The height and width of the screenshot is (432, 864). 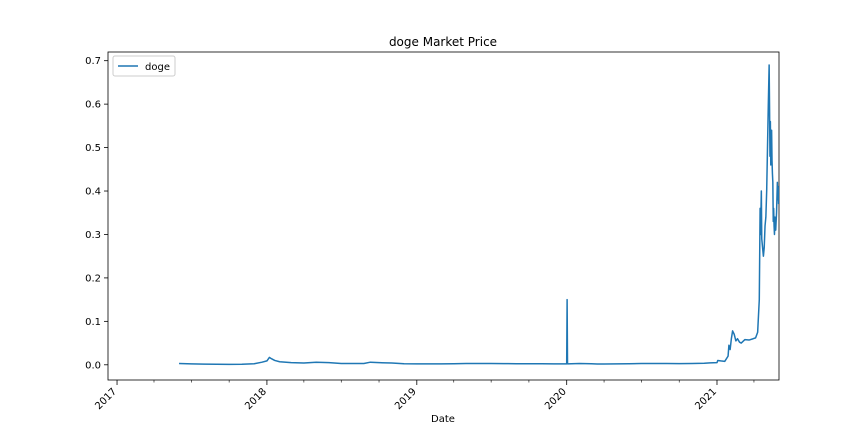 What do you see at coordinates (706, 399) in the screenshot?
I see `x-tick-label: 2021` at bounding box center [706, 399].